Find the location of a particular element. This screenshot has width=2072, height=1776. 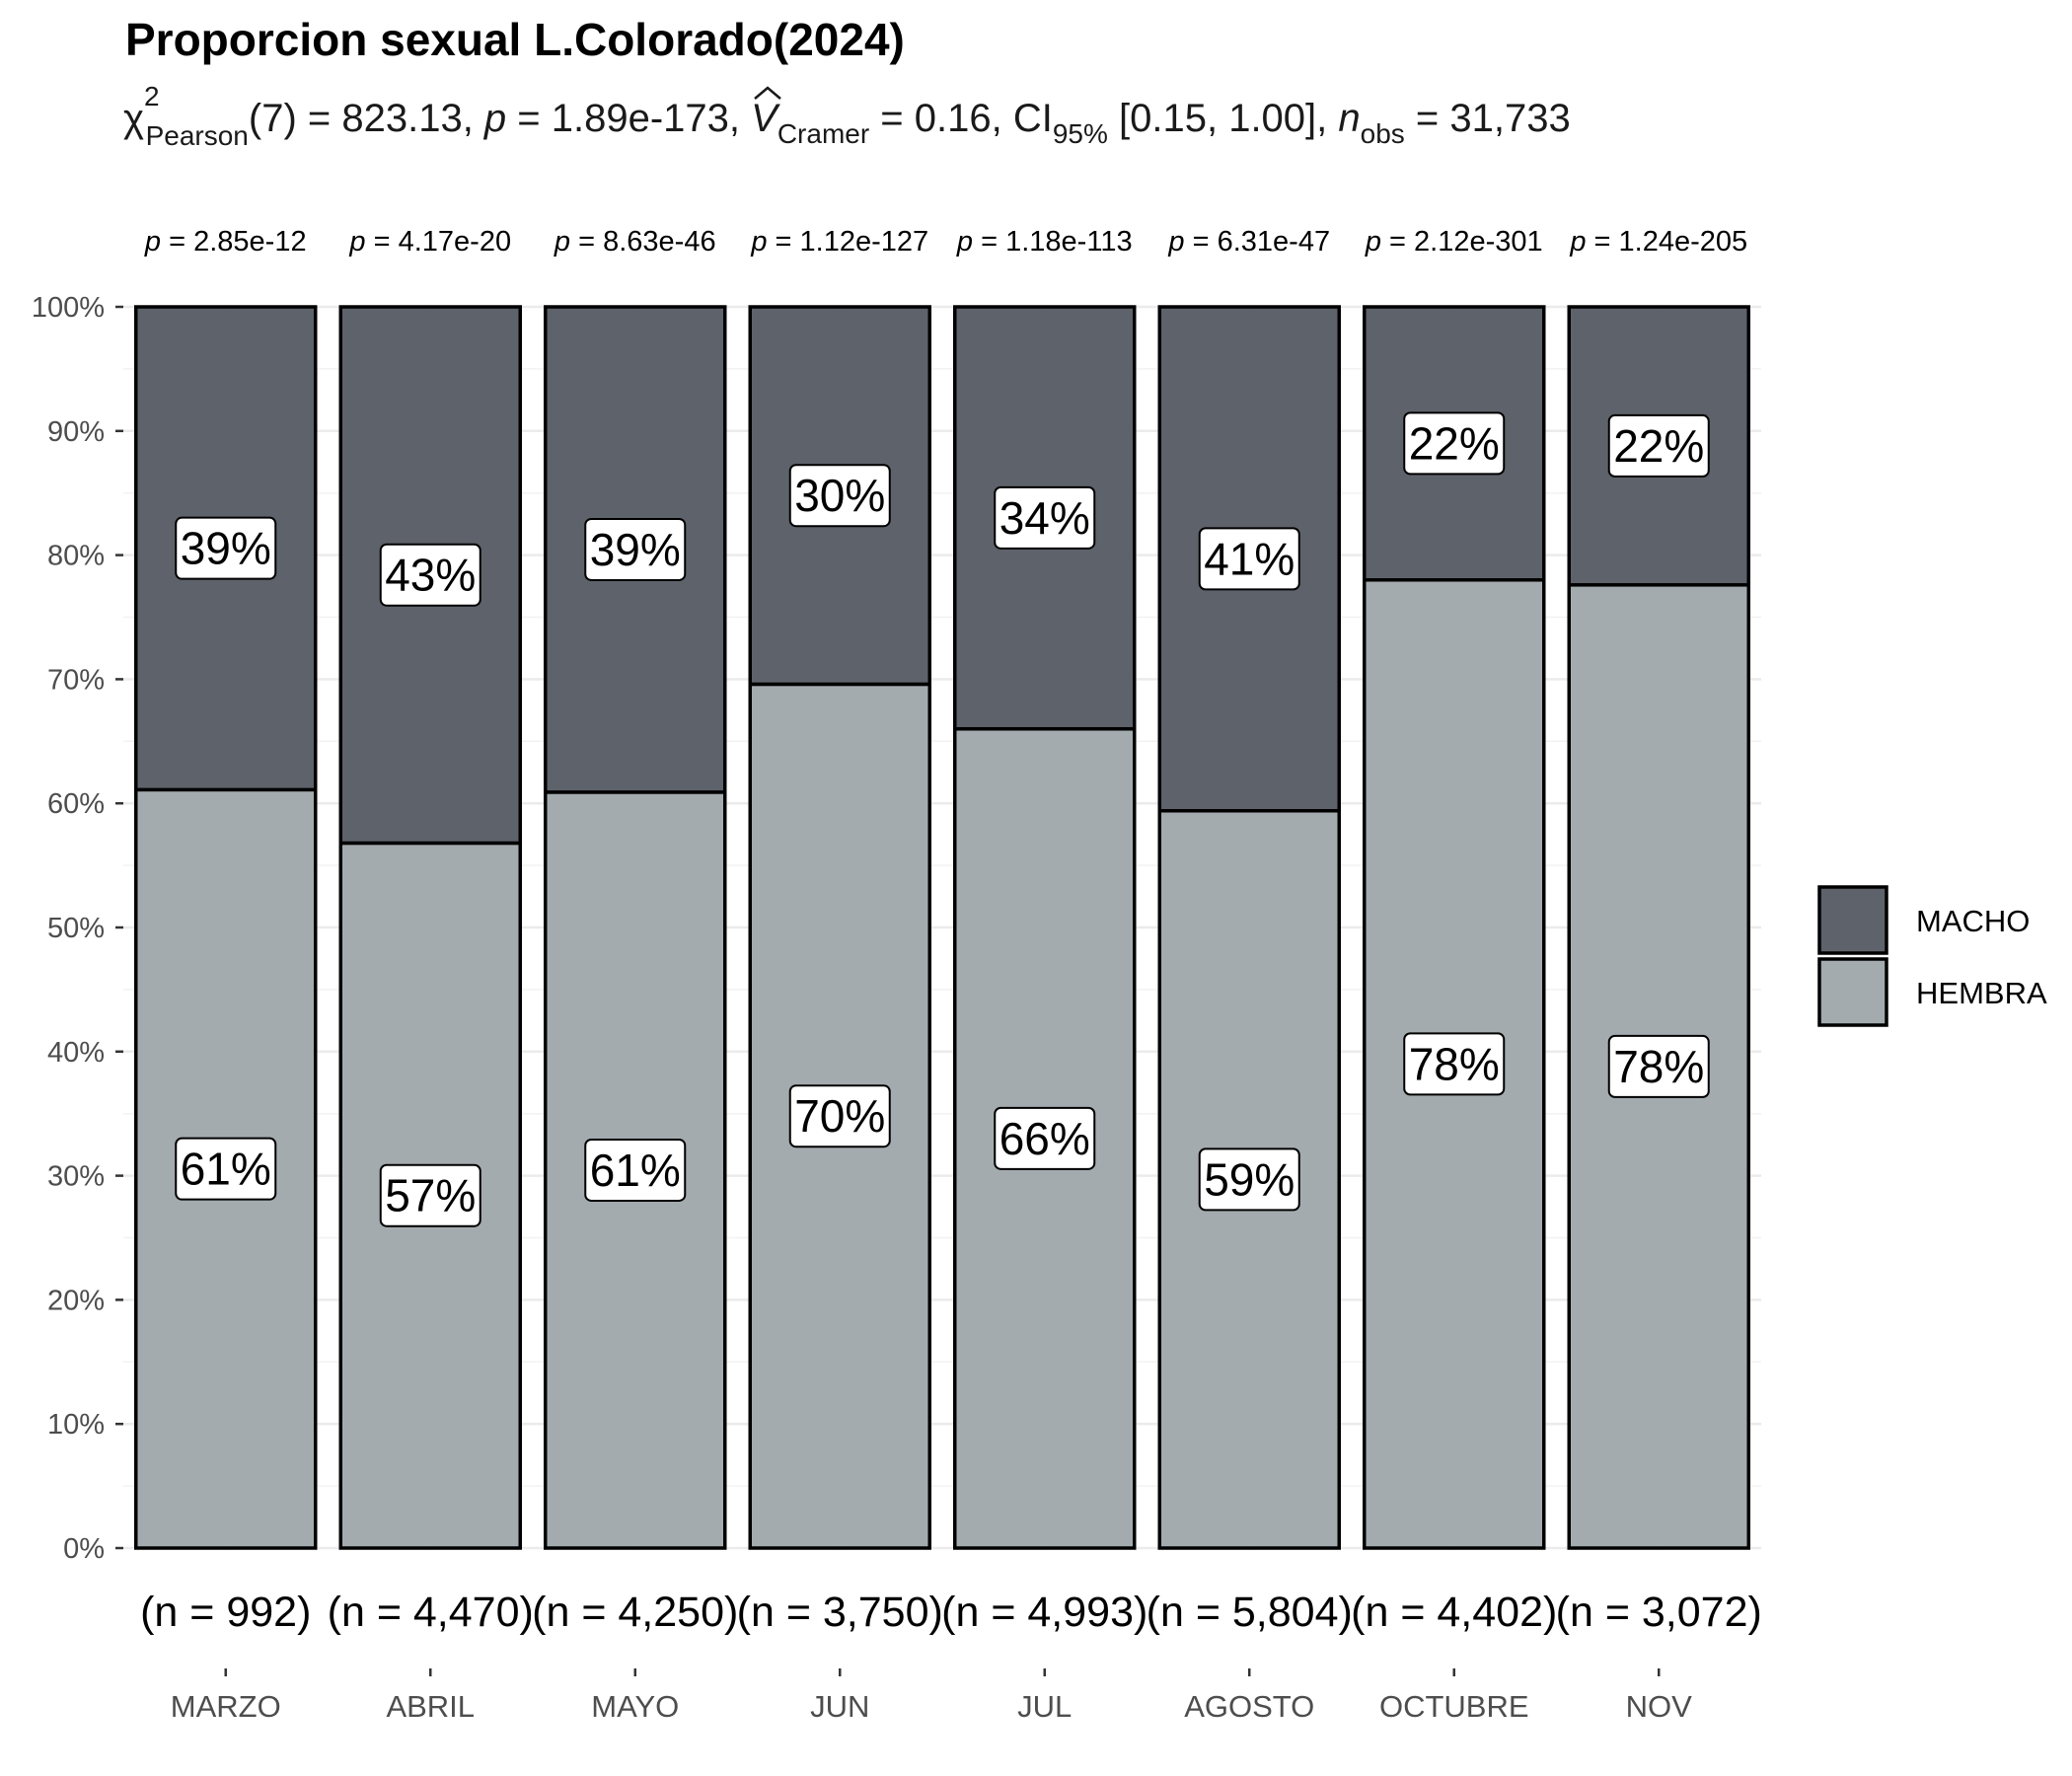

bar-label-hembra: 70% is located at coordinates (840, 1116).